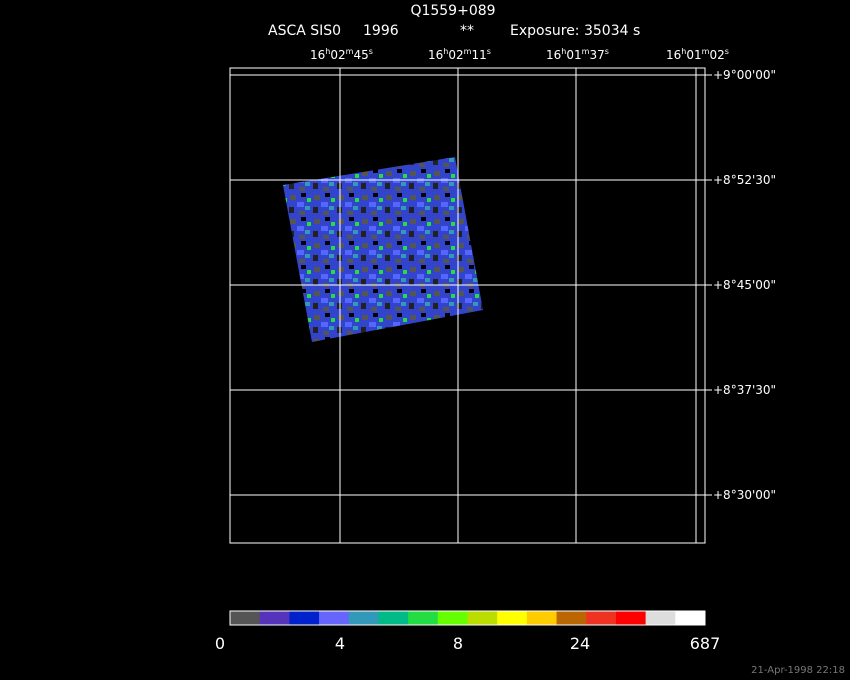 This screenshot has width=850, height=680. Describe the element at coordinates (383, 249) in the screenshot. I see `image` at that location.